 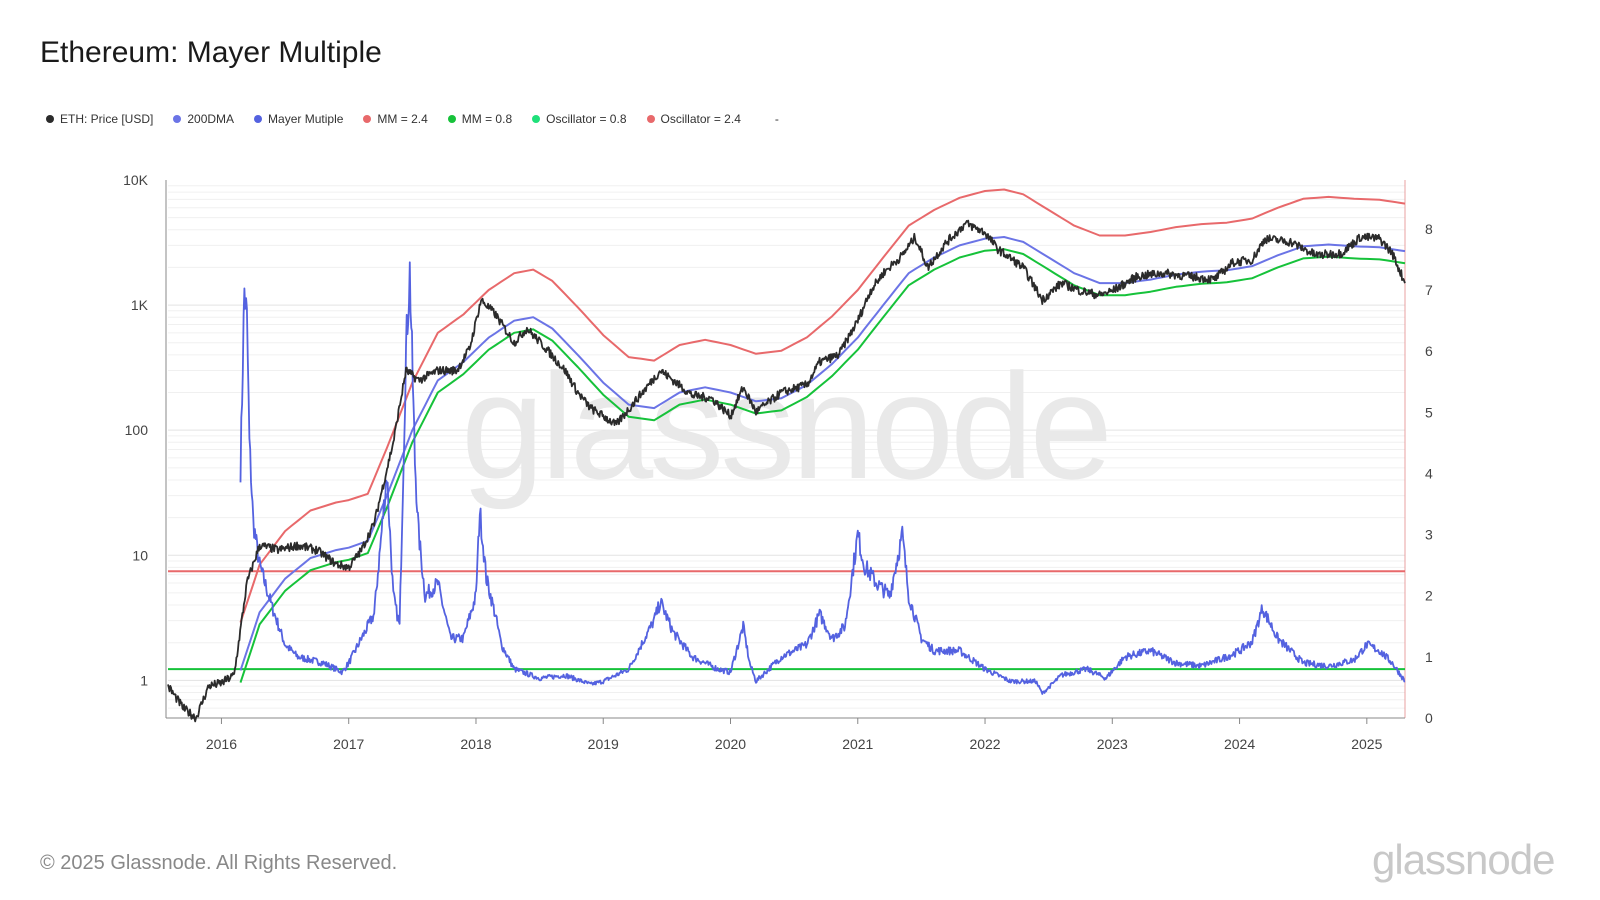 What do you see at coordinates (776, 119) in the screenshot?
I see `legend-label: -` at bounding box center [776, 119].